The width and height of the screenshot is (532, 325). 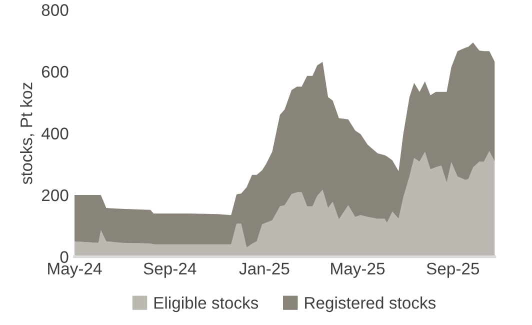 What do you see at coordinates (55, 134) in the screenshot?
I see `y-tick-label: 400` at bounding box center [55, 134].